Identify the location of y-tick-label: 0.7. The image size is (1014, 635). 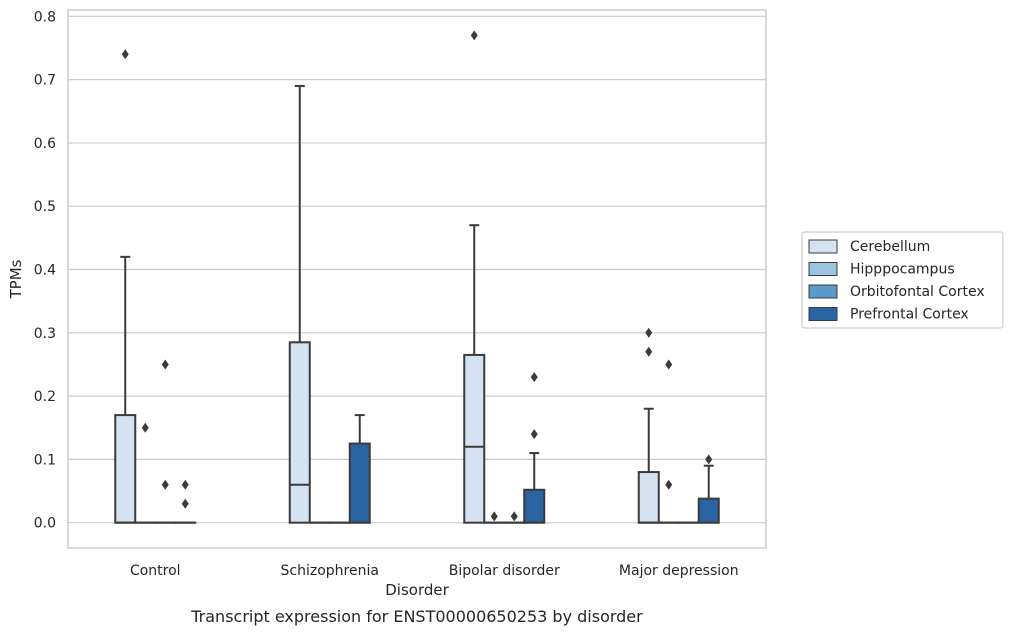
(45, 81).